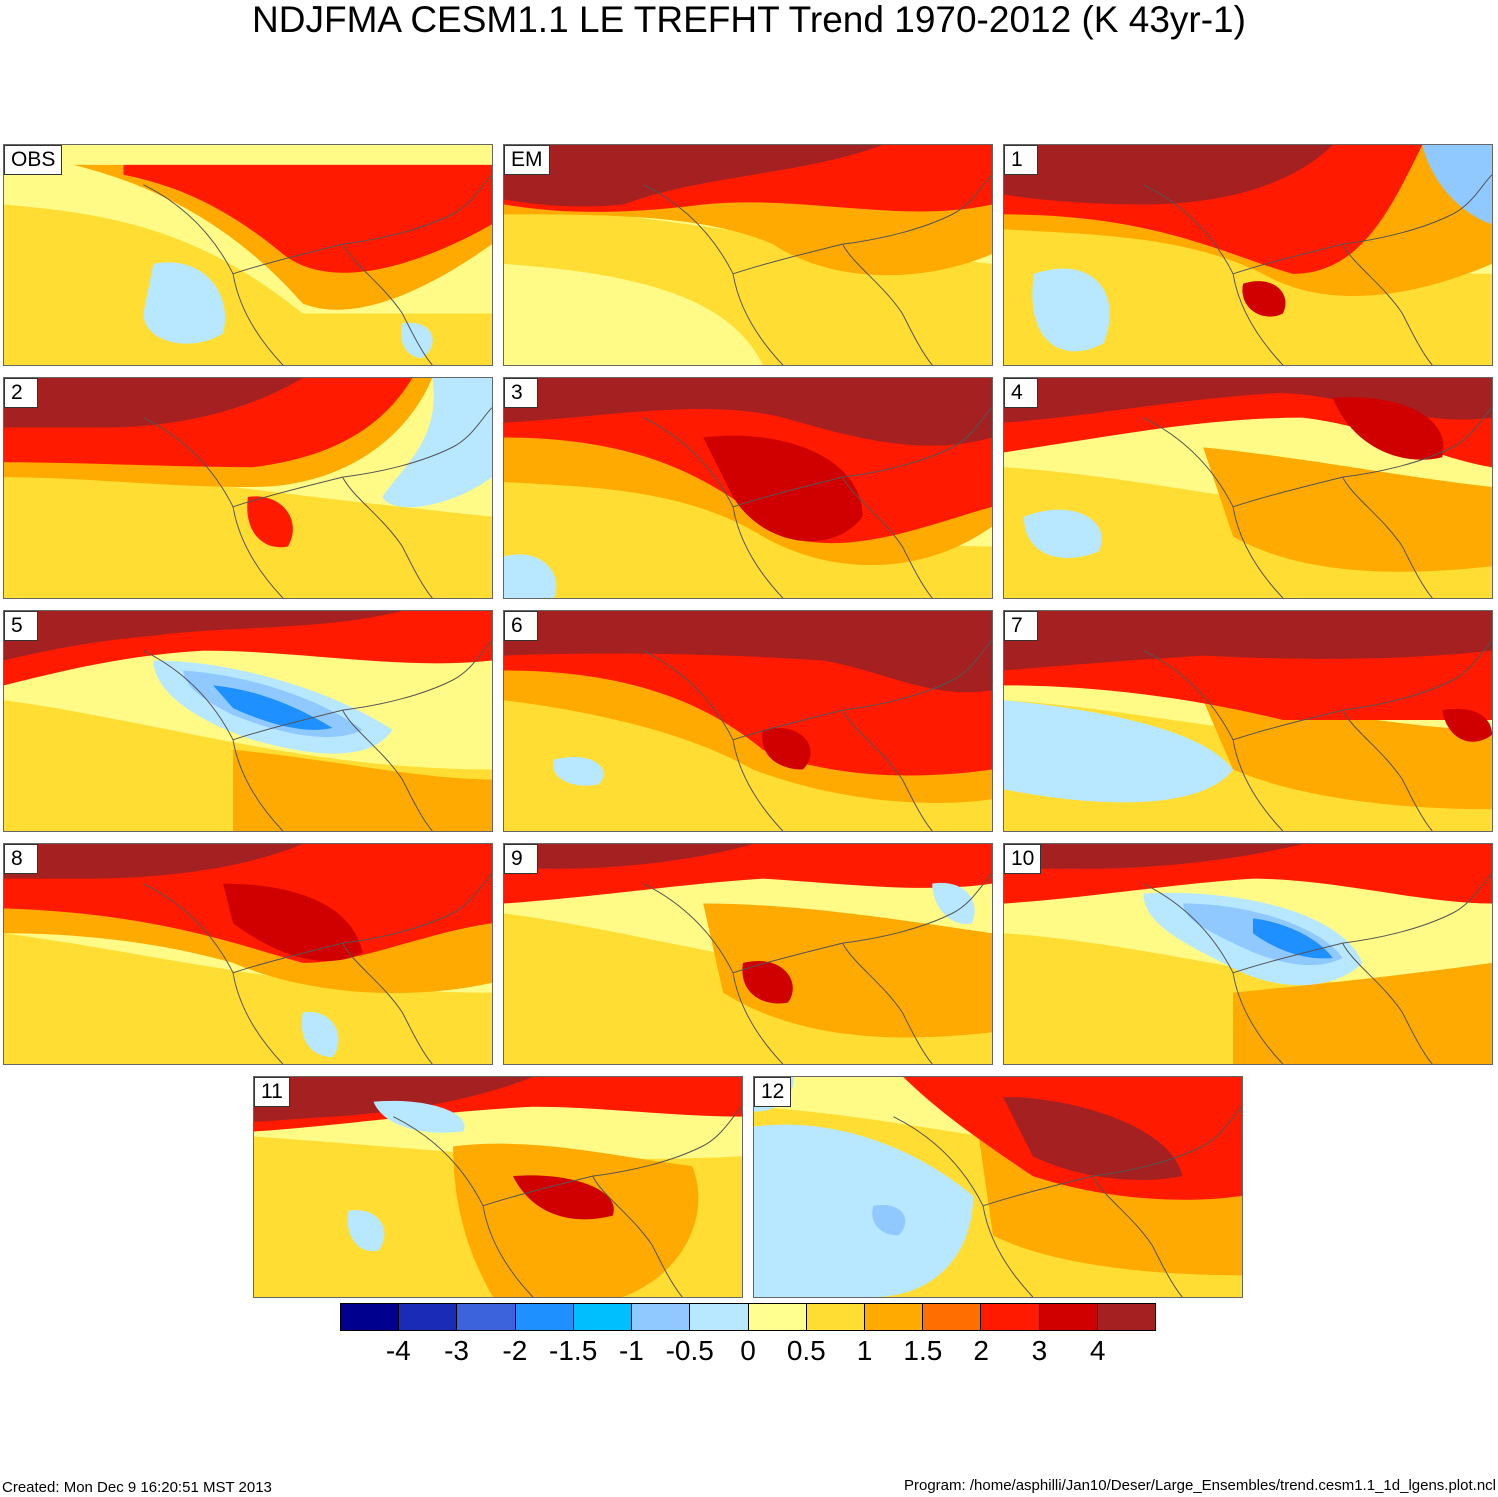 The image size is (1498, 1497). What do you see at coordinates (457, 1350) in the screenshot?
I see `colorbar-tick-label: -3` at bounding box center [457, 1350].